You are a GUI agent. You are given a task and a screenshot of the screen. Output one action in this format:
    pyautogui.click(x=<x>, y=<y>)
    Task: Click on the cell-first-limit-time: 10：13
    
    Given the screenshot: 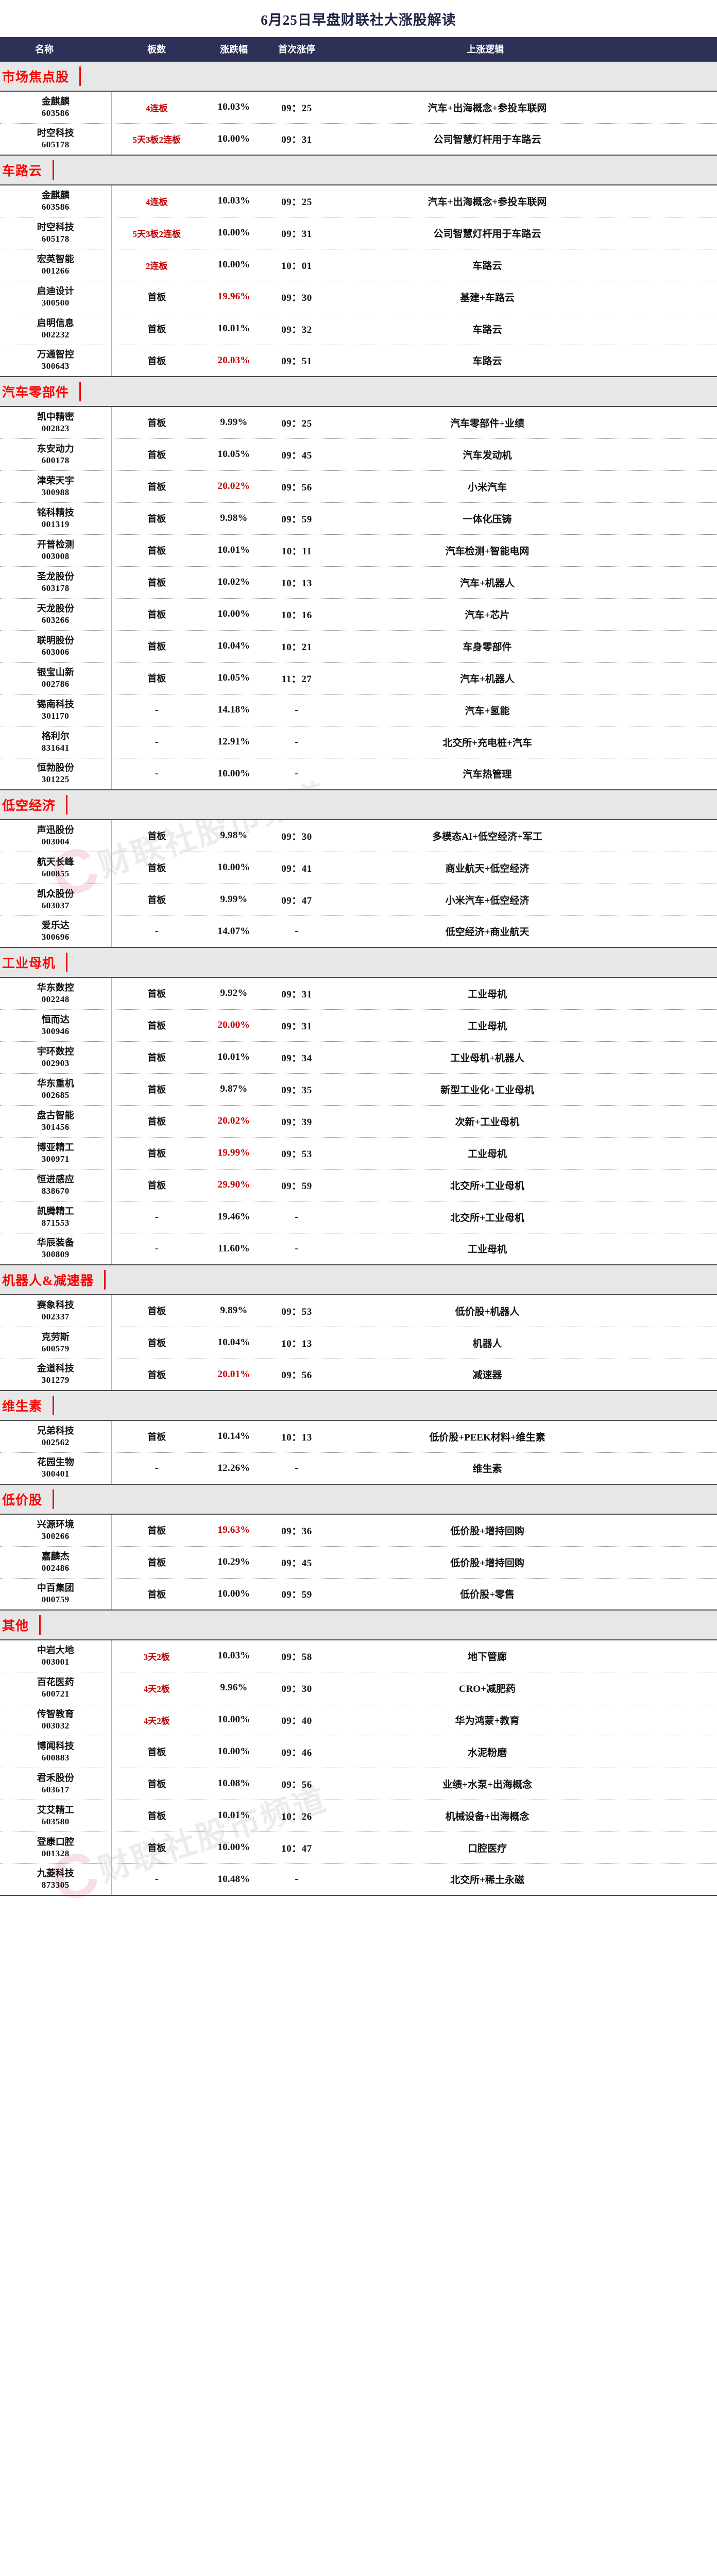 What is the action you would take?
    pyautogui.click(x=297, y=1436)
    